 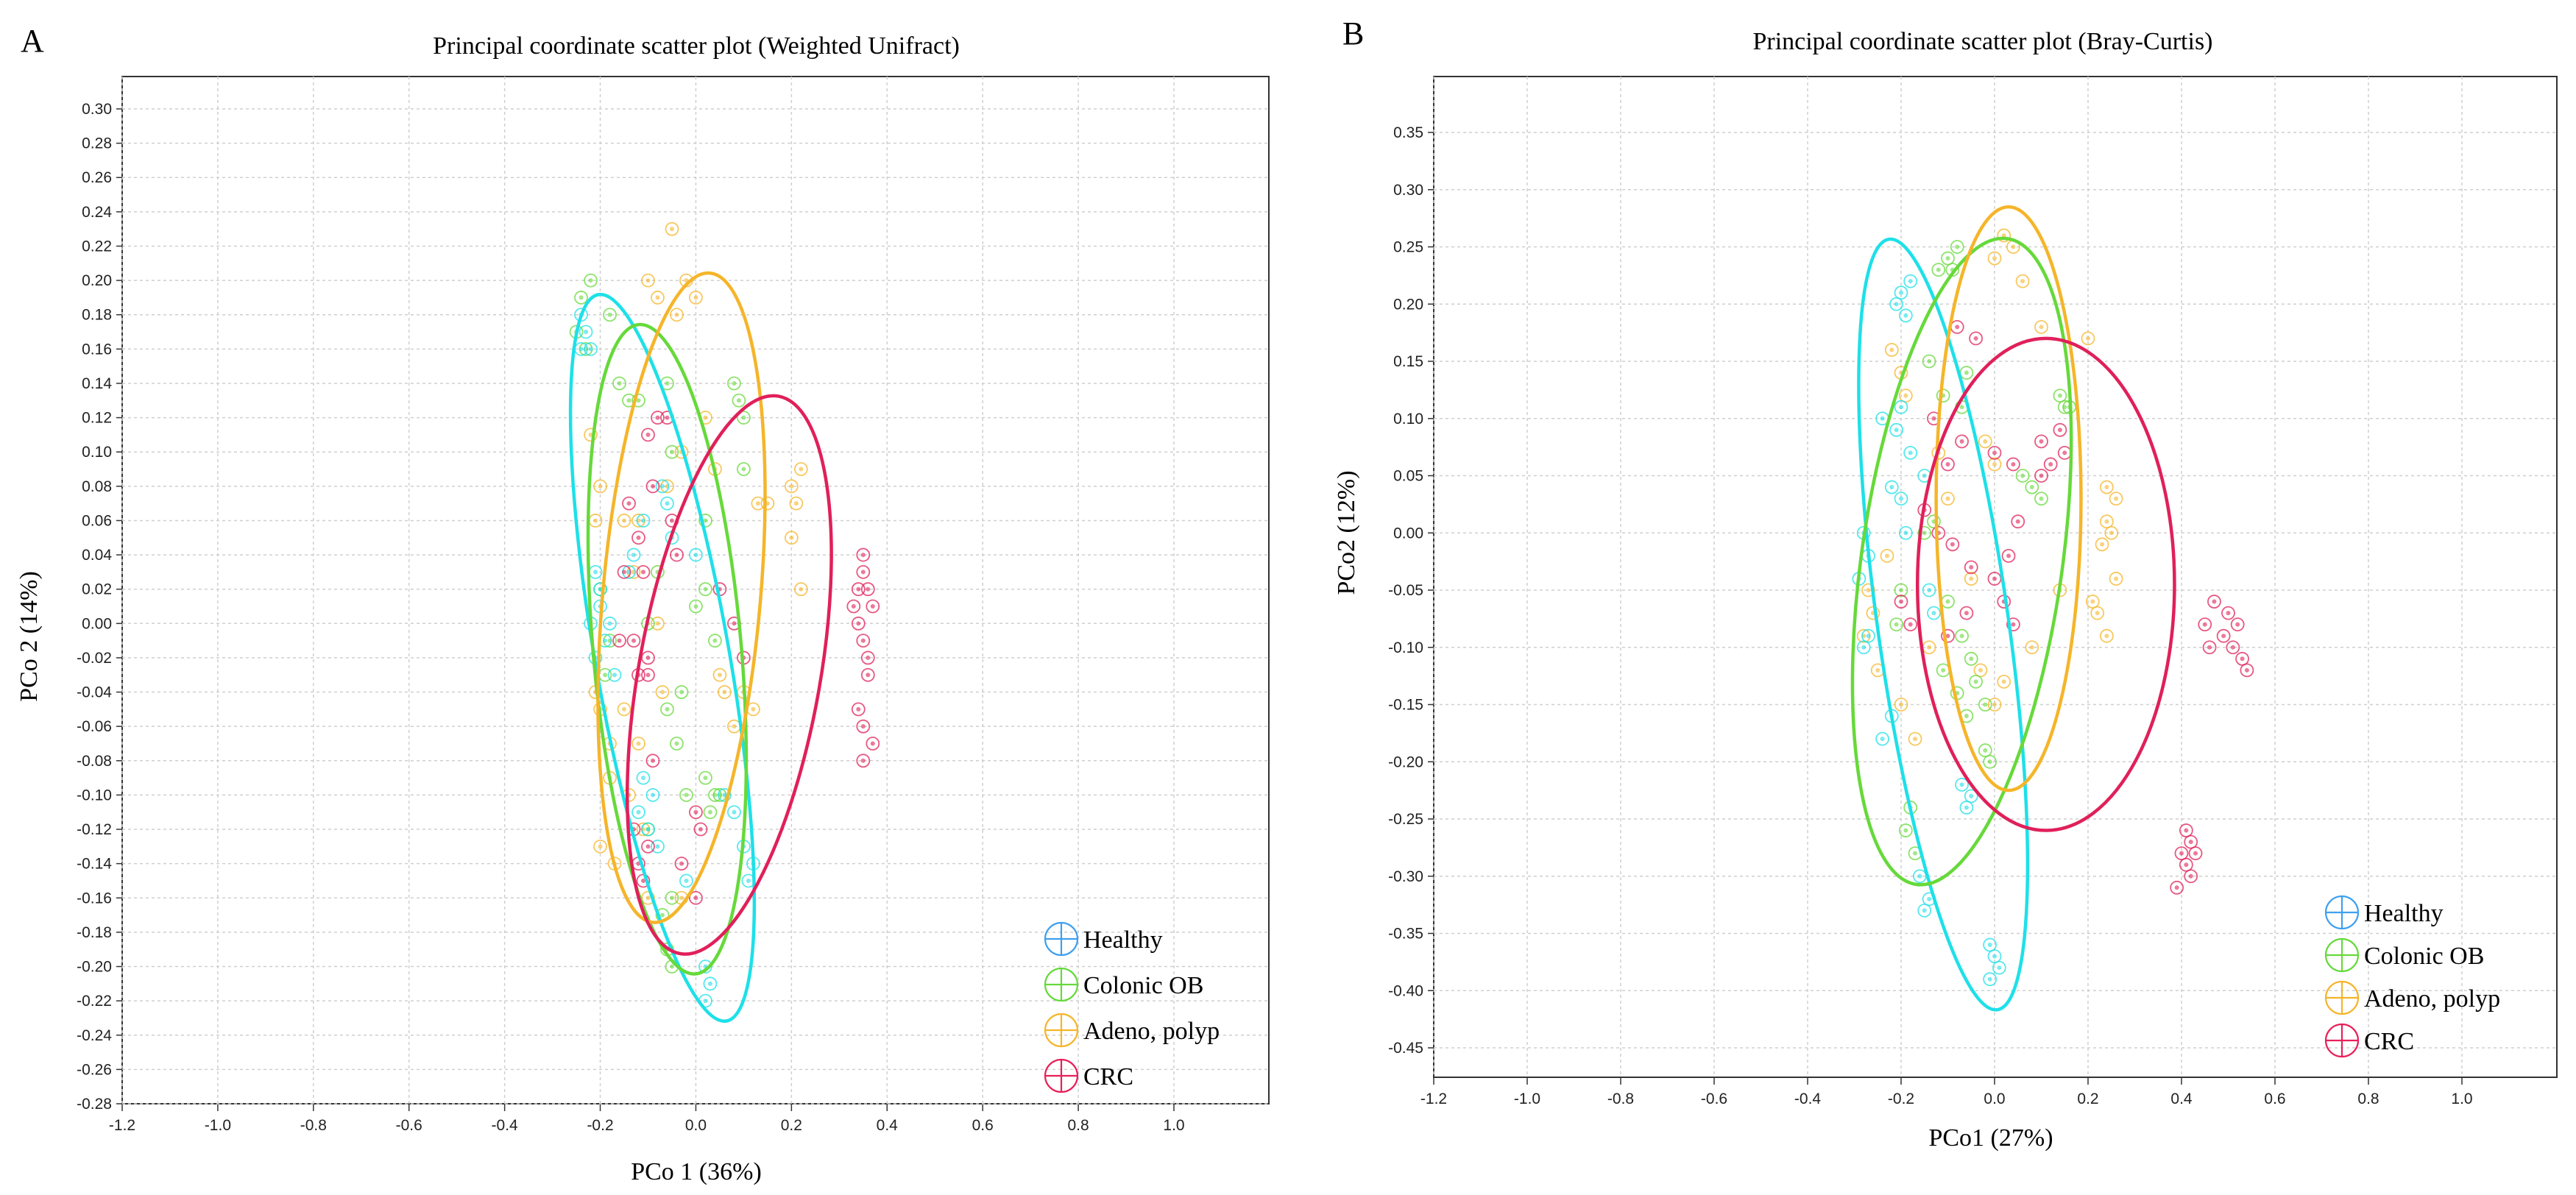 What do you see at coordinates (791, 1125) in the screenshot?
I see `panel-a-x-tick-label: 0.2` at bounding box center [791, 1125].